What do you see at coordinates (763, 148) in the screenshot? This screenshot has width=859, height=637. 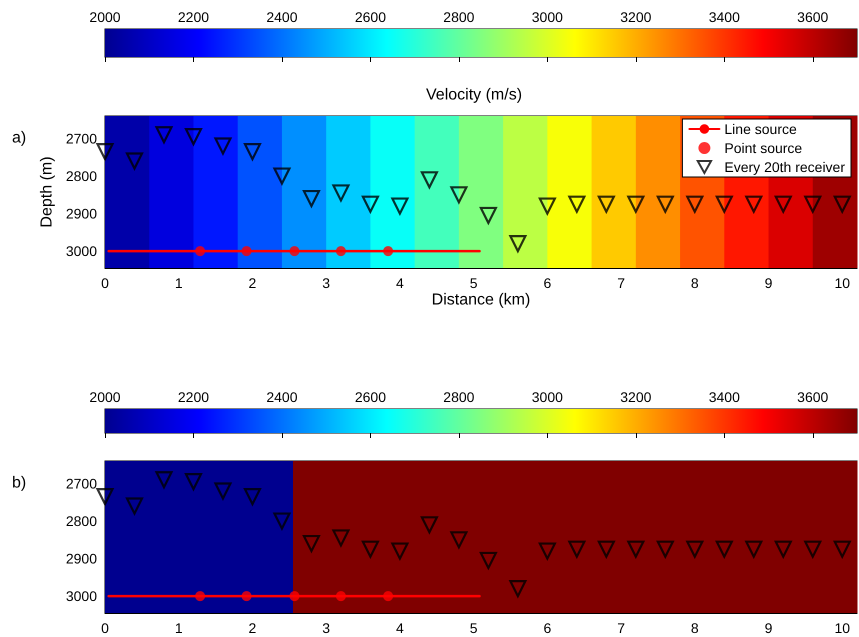 I see `legend-label: Point source` at bounding box center [763, 148].